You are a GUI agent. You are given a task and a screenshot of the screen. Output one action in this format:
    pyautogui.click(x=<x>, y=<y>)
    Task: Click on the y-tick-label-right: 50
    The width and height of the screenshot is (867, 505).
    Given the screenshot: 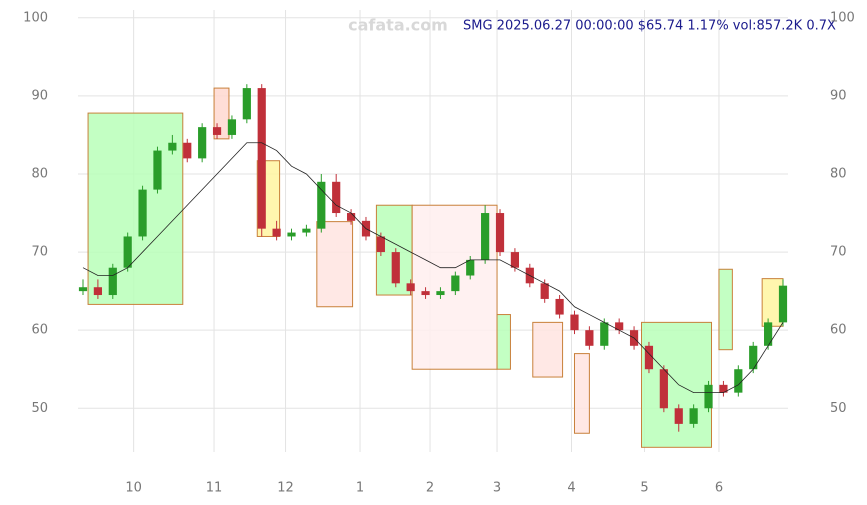 What is the action you would take?
    pyautogui.click(x=838, y=408)
    